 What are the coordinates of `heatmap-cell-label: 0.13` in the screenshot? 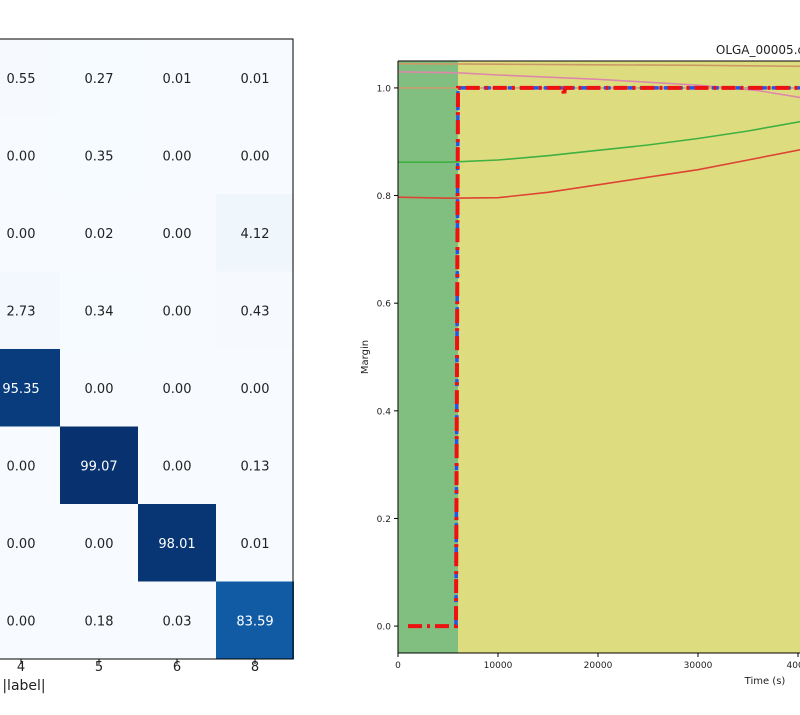 It's located at (255, 466).